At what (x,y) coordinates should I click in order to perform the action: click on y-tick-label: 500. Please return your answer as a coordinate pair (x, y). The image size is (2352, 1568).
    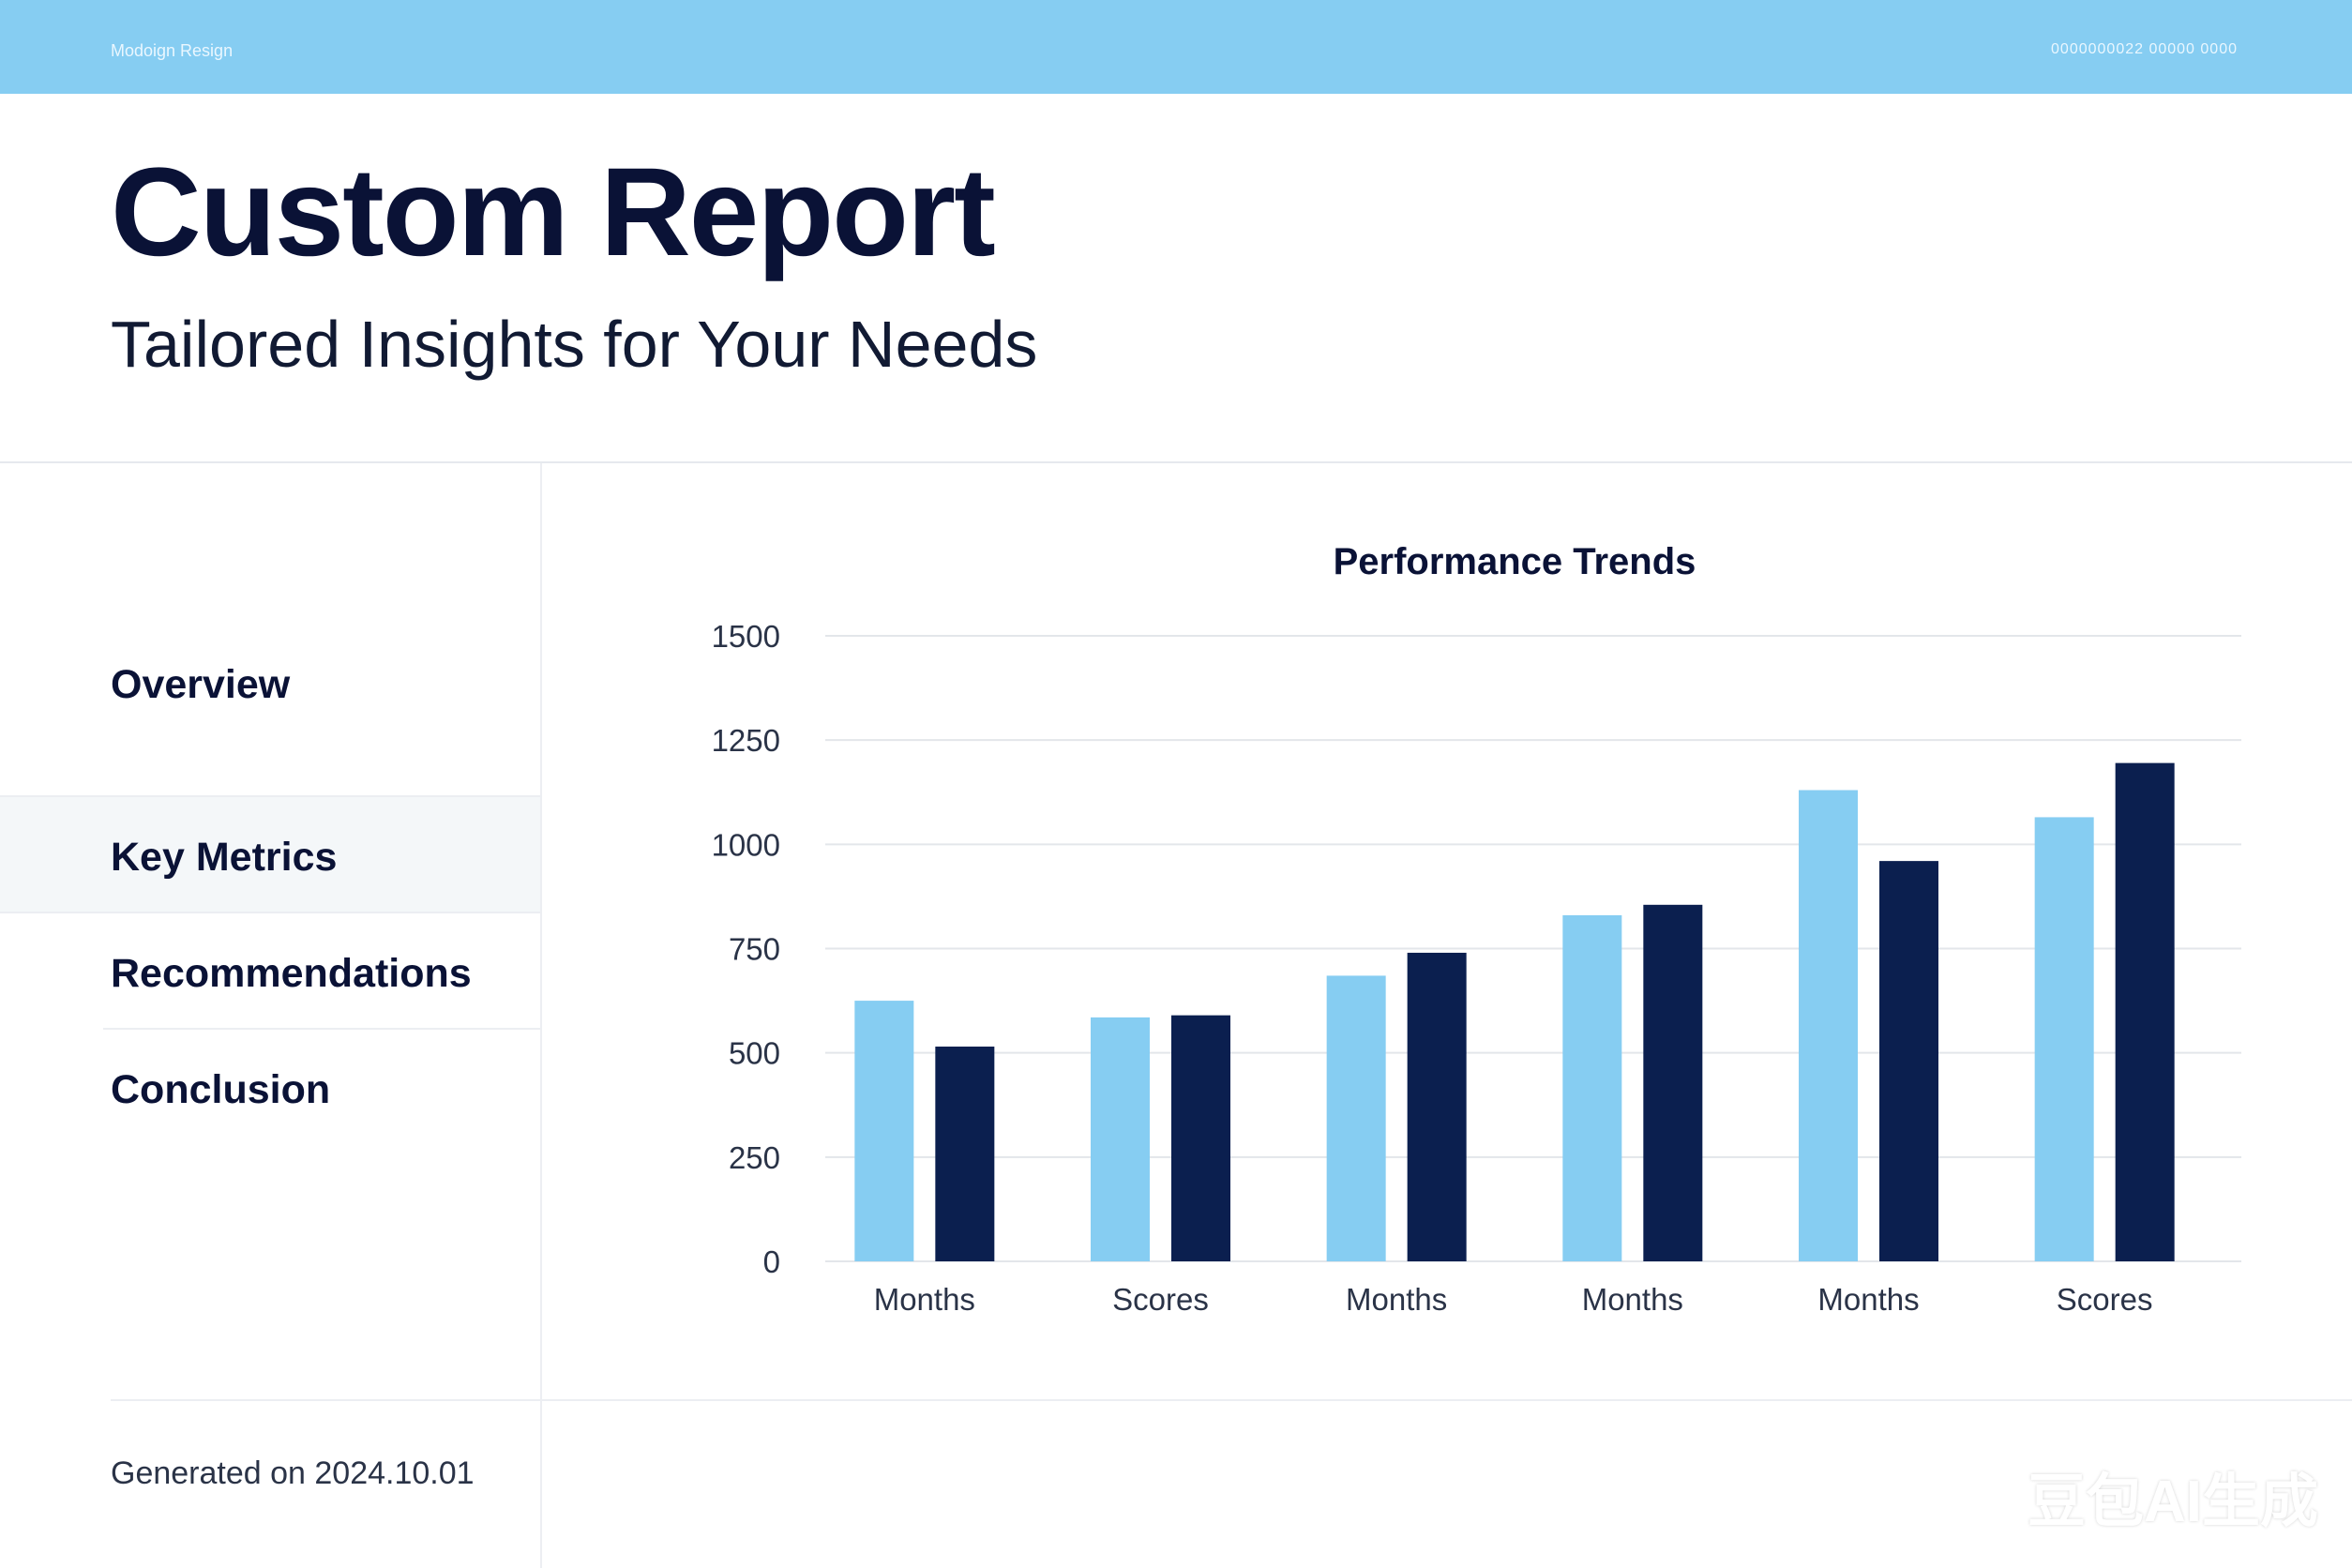
    Looking at the image, I should click on (754, 1053).